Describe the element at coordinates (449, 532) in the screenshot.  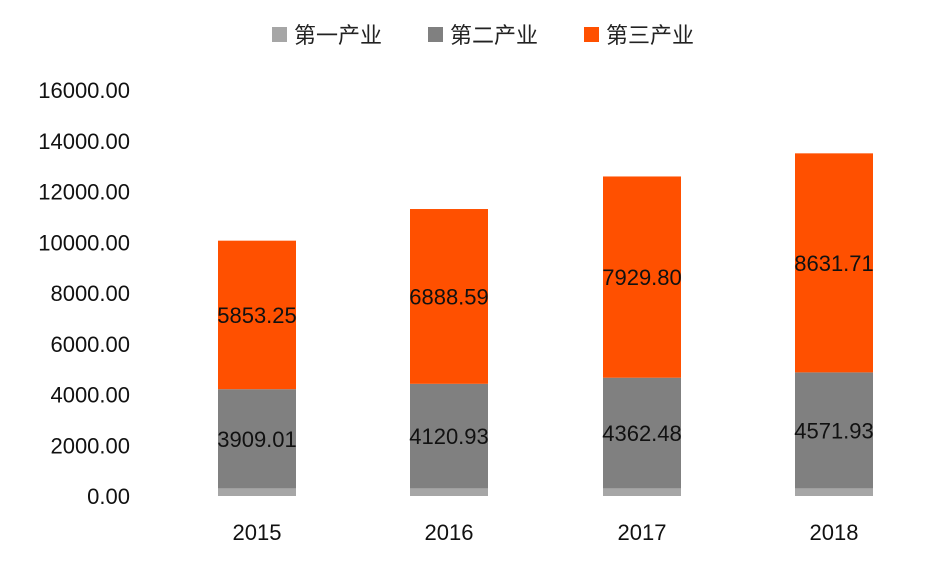
I see `x-tick-label: 2016` at that location.